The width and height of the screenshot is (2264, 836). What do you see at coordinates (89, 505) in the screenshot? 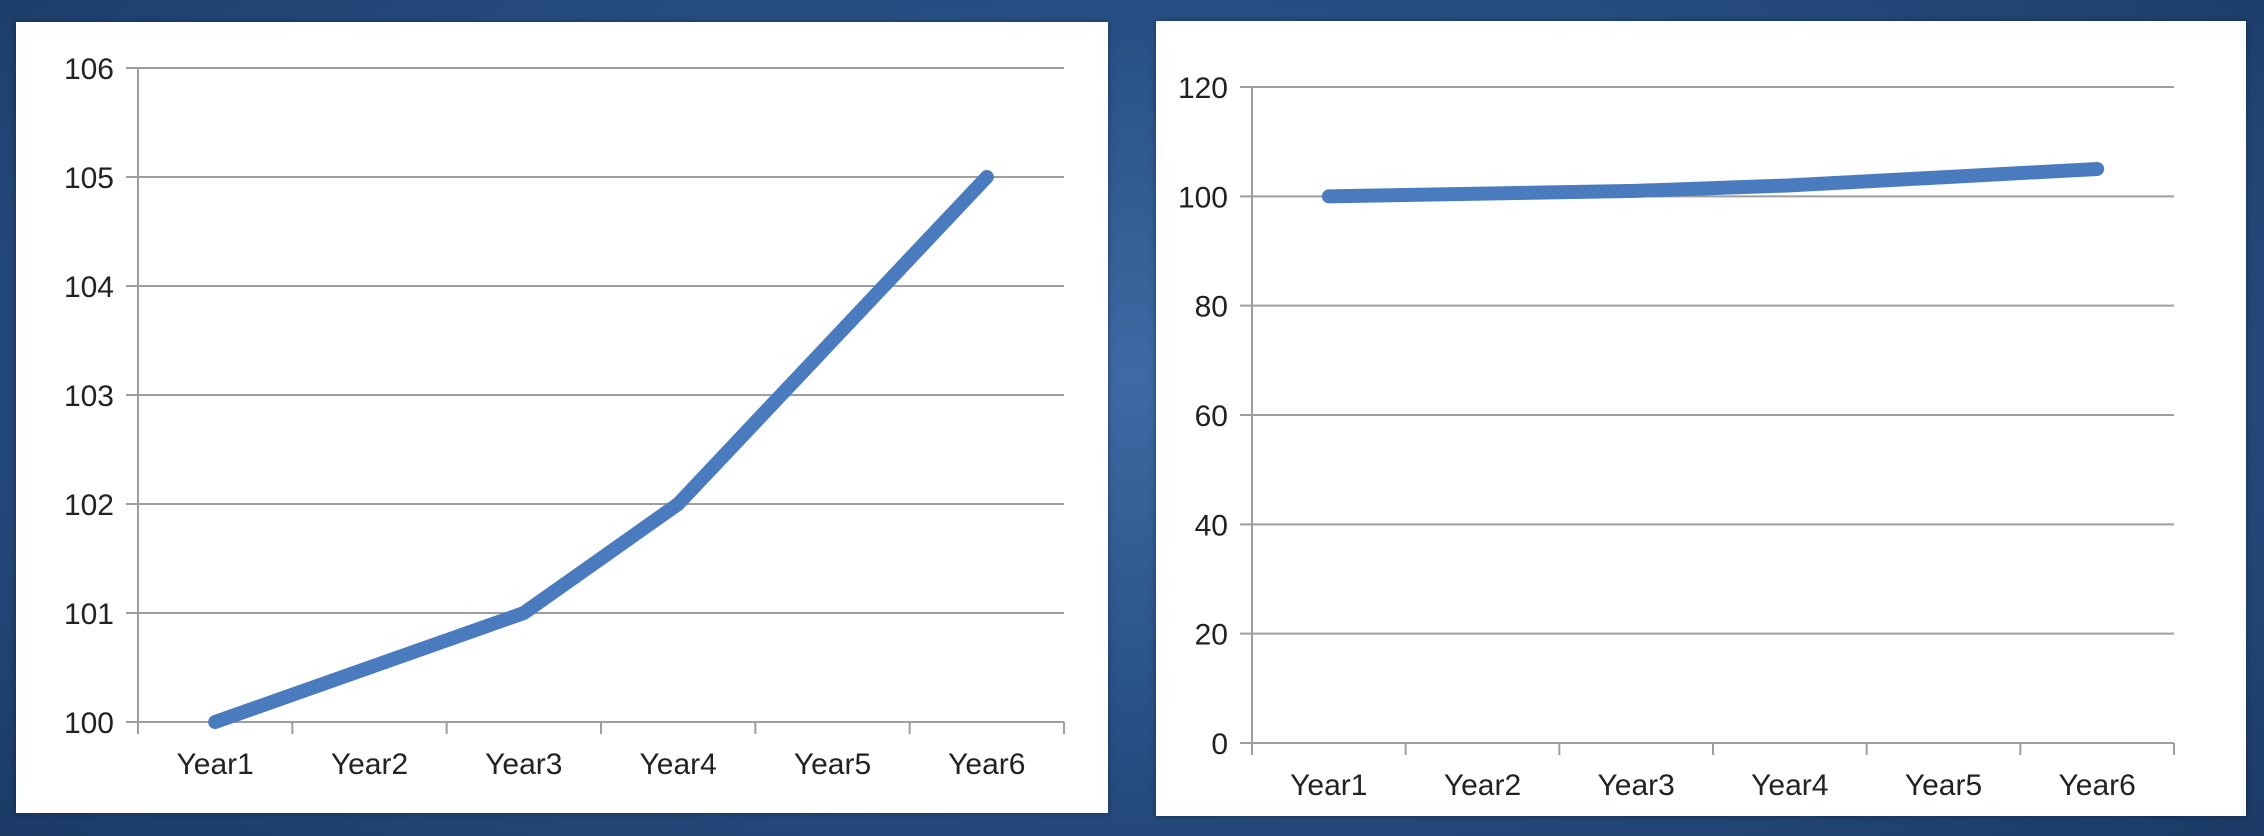
I see `y-tick-label: 102` at bounding box center [89, 505].